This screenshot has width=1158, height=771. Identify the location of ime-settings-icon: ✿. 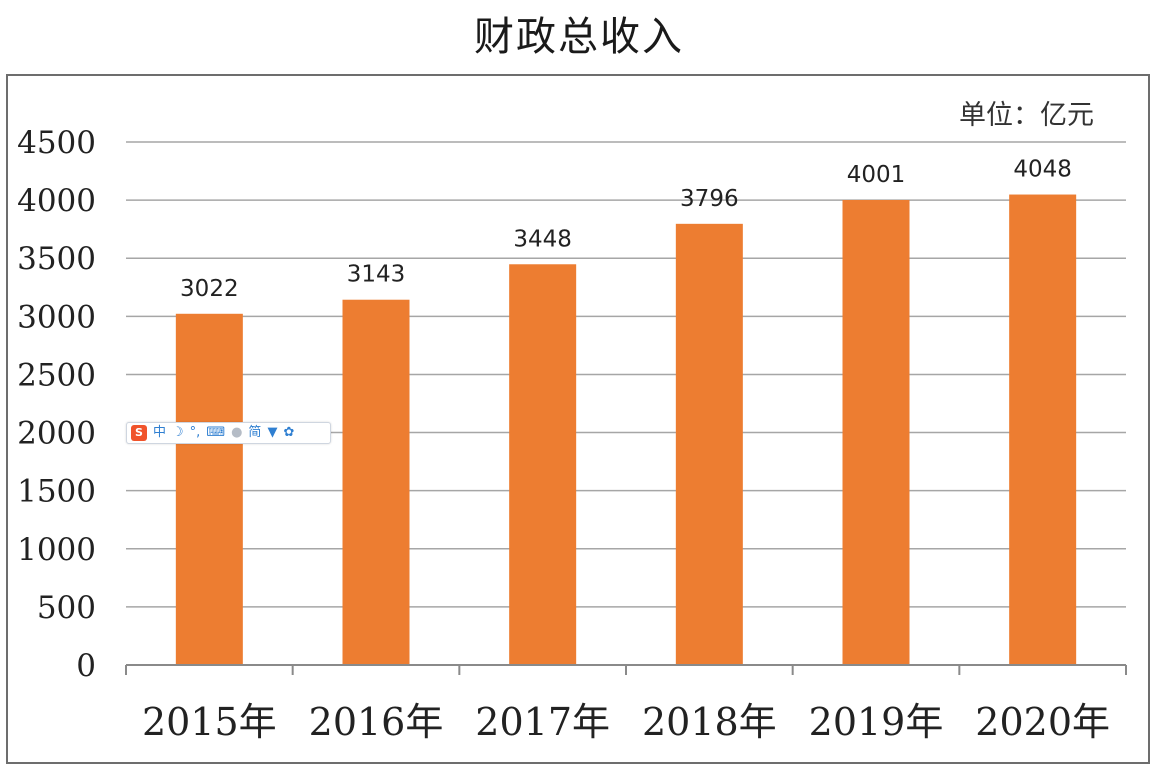
(289, 432).